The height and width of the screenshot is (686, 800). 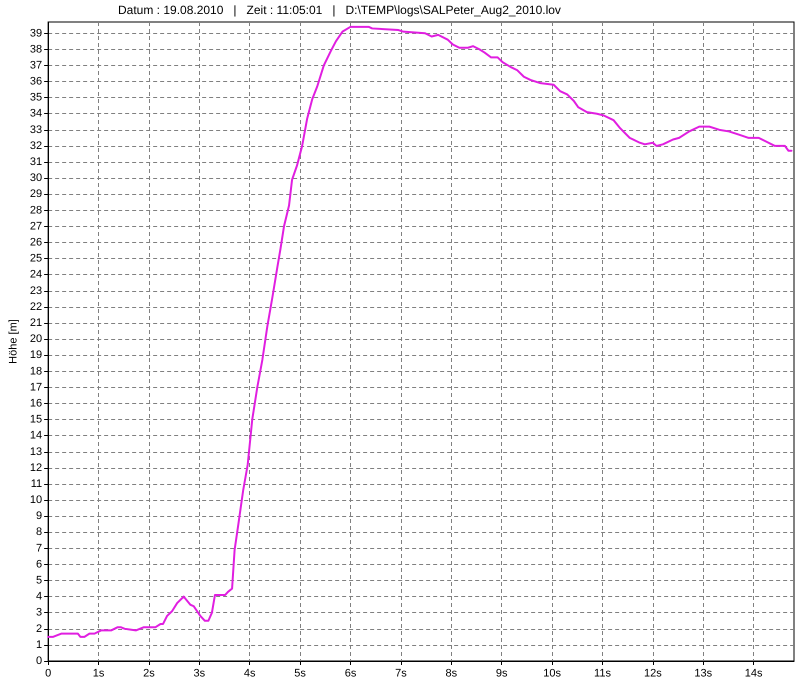 What do you see at coordinates (36, 82) in the screenshot?
I see `y-tick-label: 36` at bounding box center [36, 82].